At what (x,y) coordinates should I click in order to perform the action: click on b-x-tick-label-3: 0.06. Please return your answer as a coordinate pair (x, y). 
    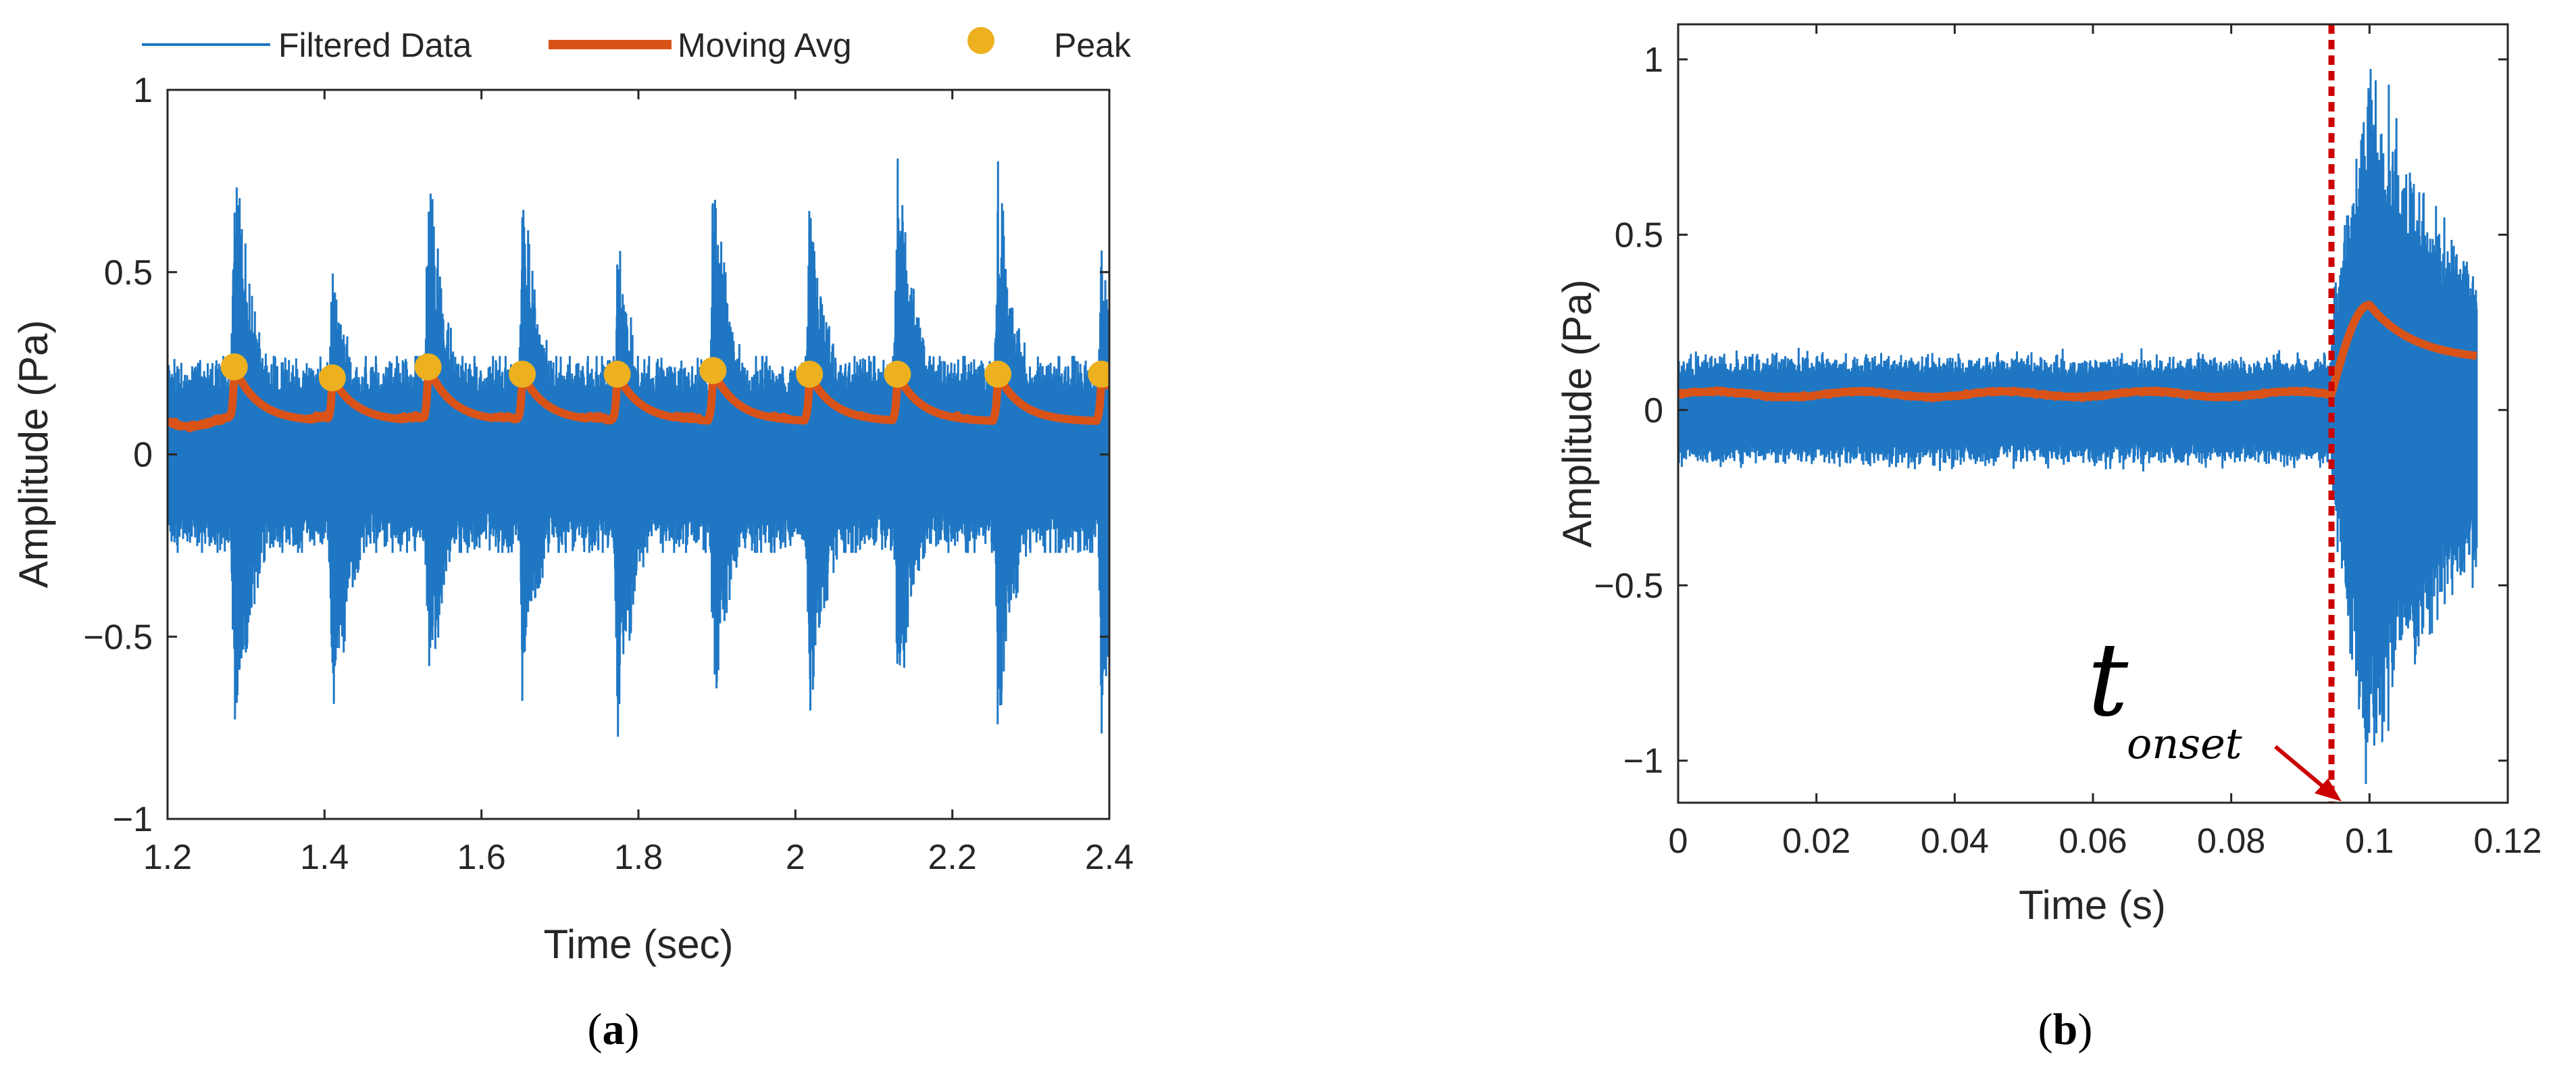
    Looking at the image, I should click on (2093, 842).